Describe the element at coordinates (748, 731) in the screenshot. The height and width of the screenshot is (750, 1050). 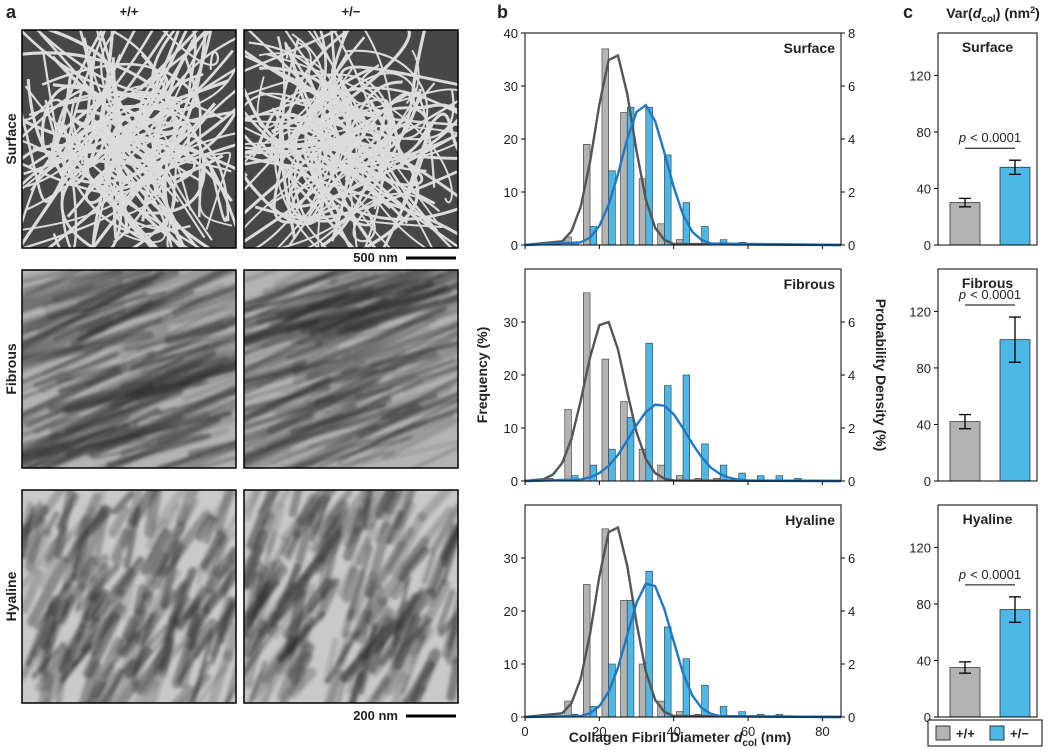
I see `x-tick-label: 60` at that location.